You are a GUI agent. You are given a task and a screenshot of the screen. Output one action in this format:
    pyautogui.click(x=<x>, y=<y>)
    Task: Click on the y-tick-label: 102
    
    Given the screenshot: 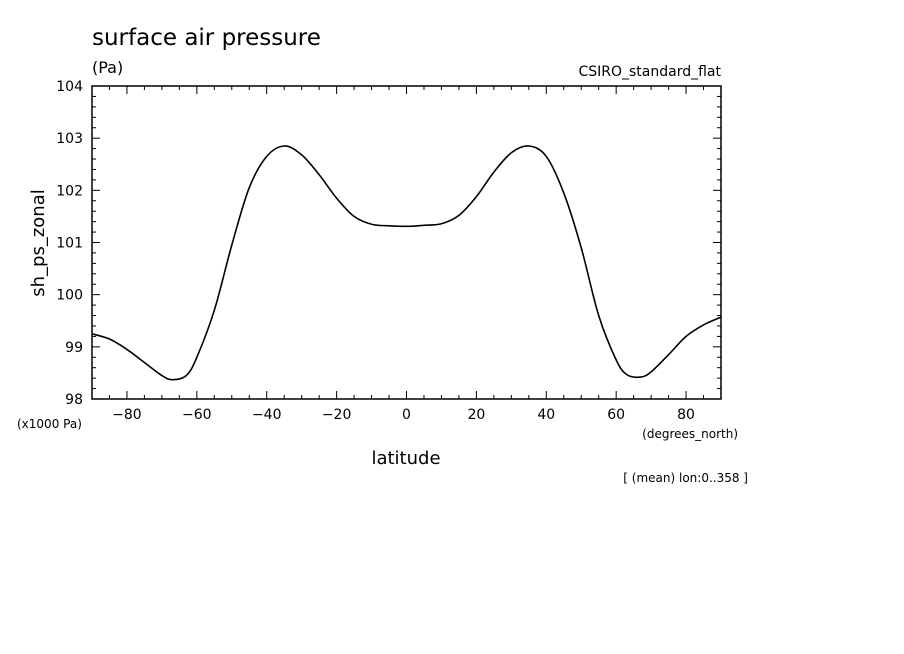 What is the action you would take?
    pyautogui.click(x=69, y=191)
    